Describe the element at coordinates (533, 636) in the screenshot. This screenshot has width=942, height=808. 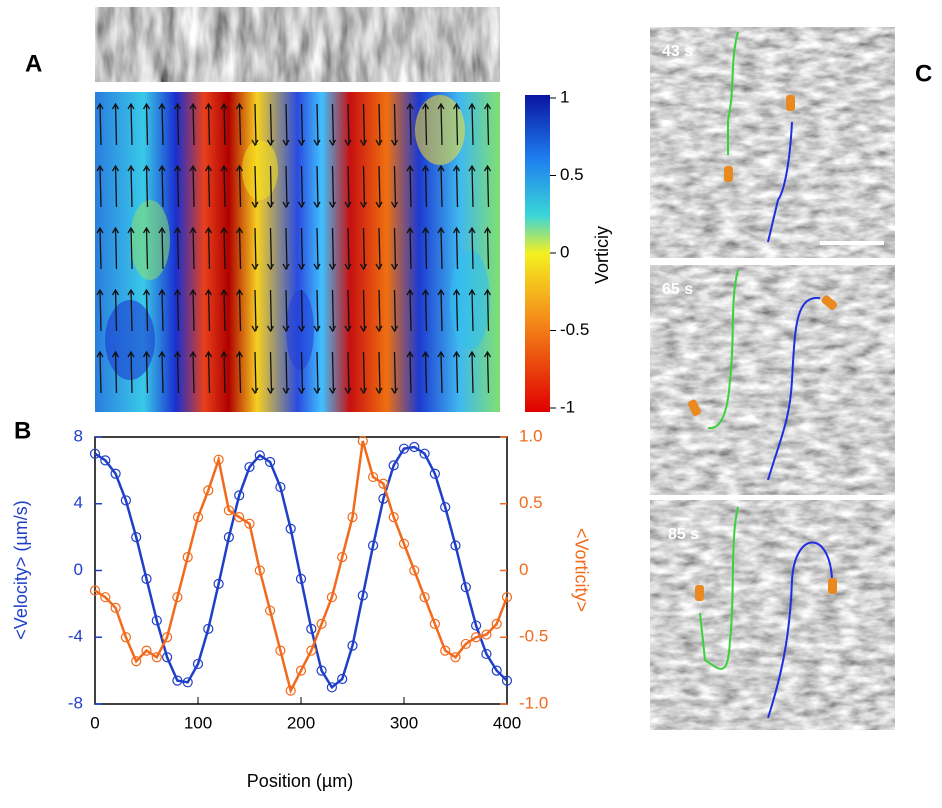
I see `y2-tick-label: -0.5` at that location.